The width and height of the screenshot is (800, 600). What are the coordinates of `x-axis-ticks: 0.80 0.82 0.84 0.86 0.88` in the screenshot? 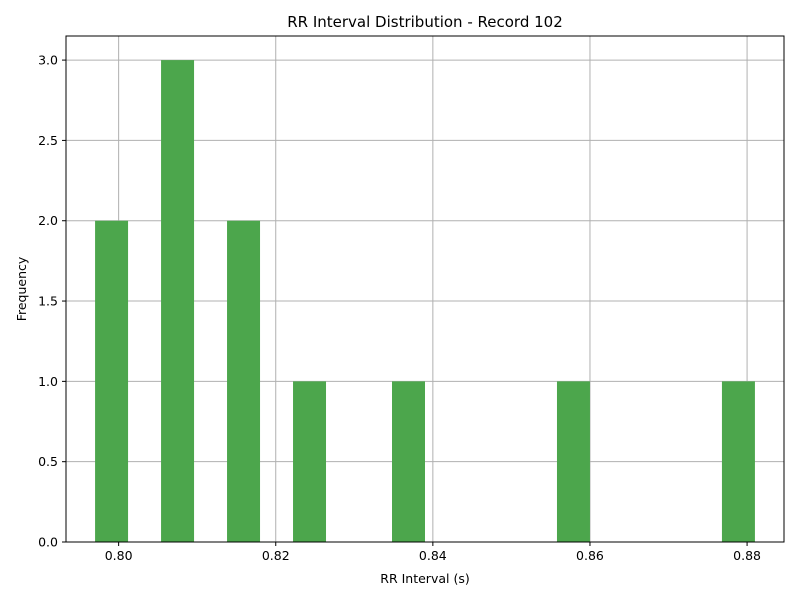 It's located at (433, 552).